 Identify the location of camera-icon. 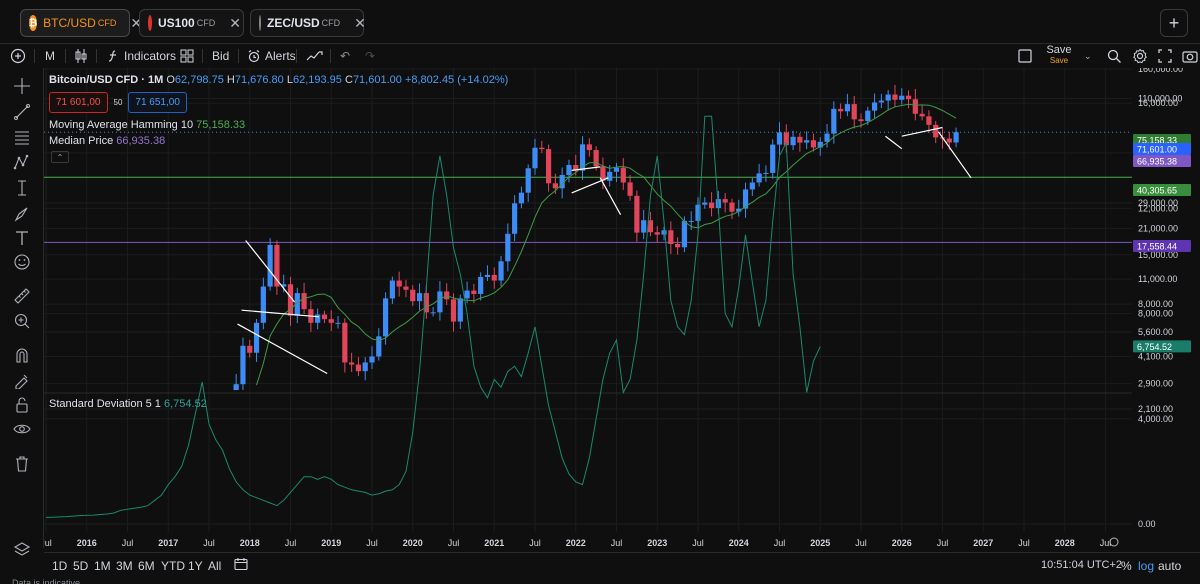
(1190, 57).